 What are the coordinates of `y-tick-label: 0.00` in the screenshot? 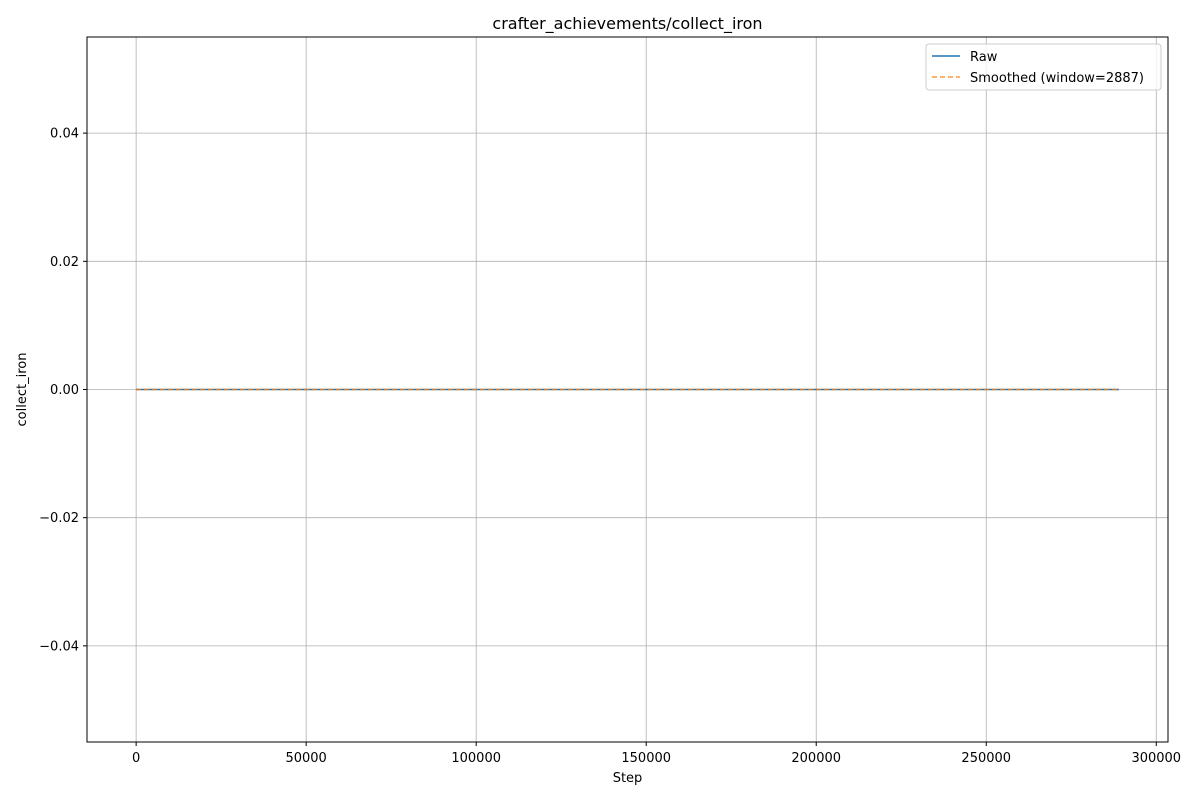 It's located at (64, 390).